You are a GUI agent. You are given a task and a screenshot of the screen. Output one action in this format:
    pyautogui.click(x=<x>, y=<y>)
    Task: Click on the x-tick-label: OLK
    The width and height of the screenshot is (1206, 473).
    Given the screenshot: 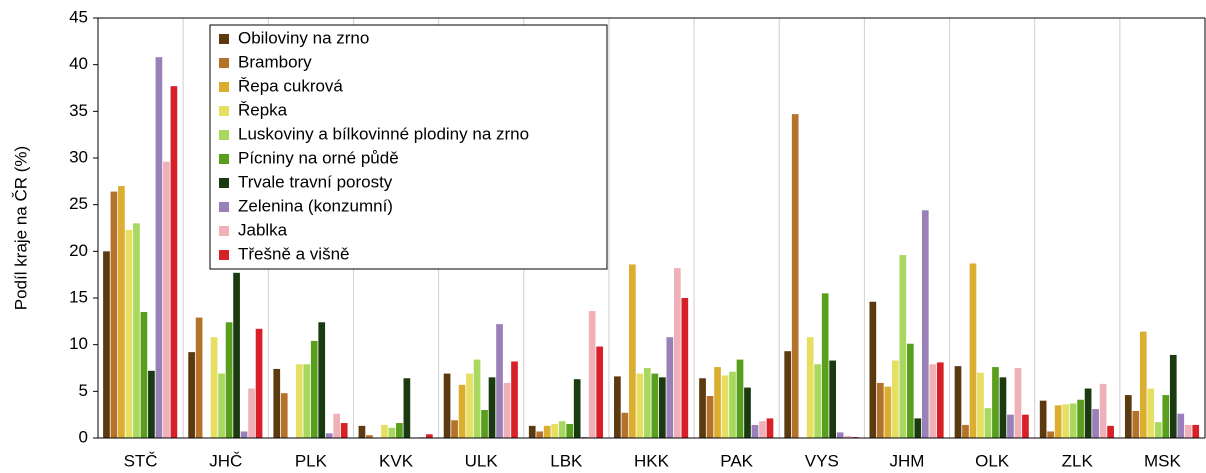 What is the action you would take?
    pyautogui.click(x=992, y=460)
    